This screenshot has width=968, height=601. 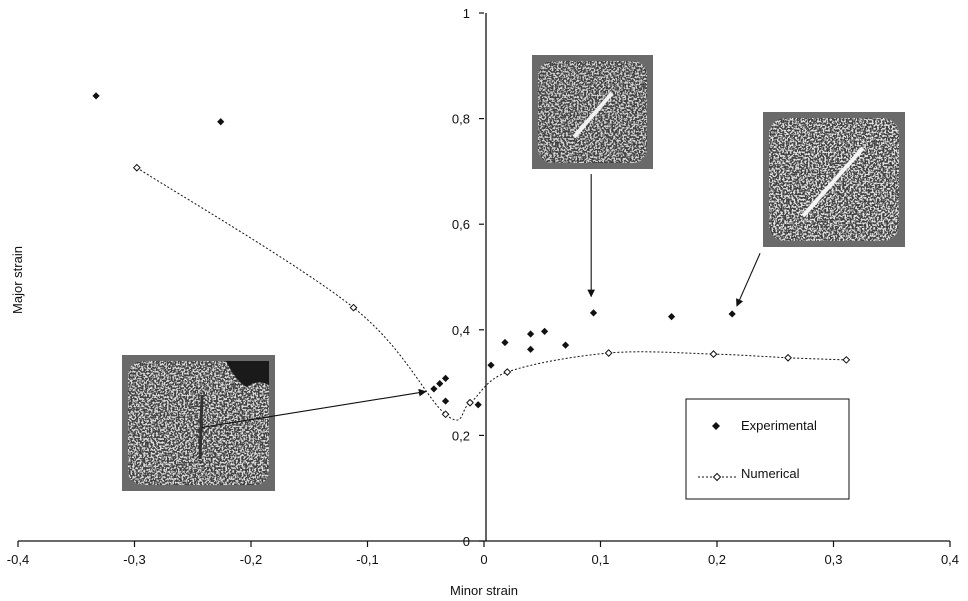 I want to click on specimen-photo-top, so click(x=592, y=112).